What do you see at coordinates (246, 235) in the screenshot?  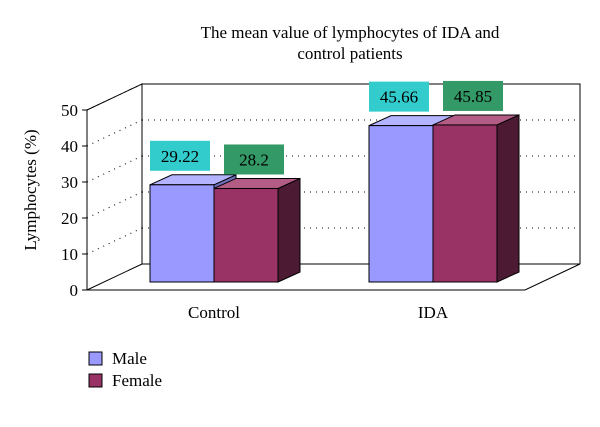 I see `bar-control-female` at bounding box center [246, 235].